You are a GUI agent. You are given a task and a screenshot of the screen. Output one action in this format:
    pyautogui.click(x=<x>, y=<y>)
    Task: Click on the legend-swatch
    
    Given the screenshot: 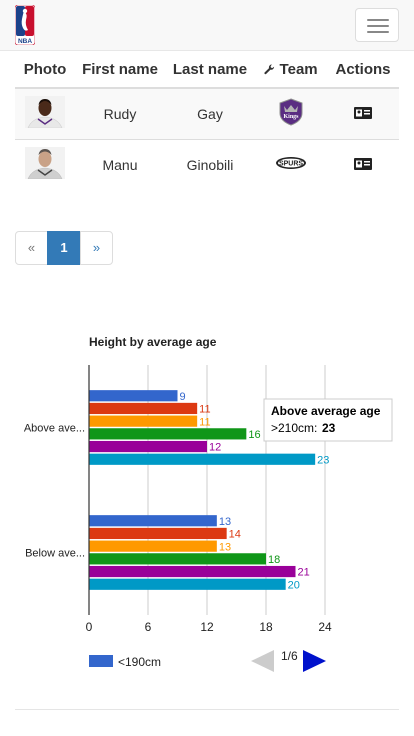 What is the action you would take?
    pyautogui.click(x=101, y=661)
    